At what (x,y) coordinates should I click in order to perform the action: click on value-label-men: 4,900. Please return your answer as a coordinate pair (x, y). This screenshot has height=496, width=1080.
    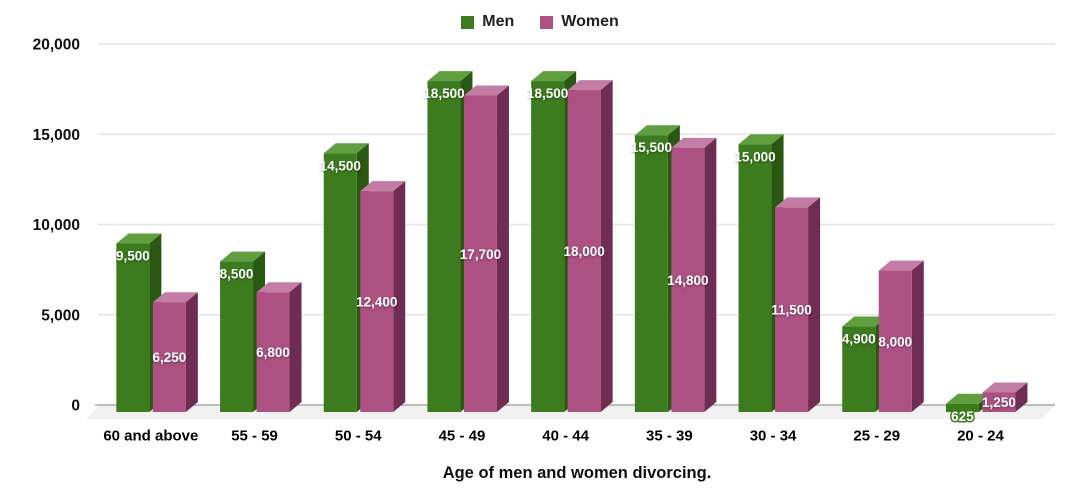
    Looking at the image, I should click on (859, 339).